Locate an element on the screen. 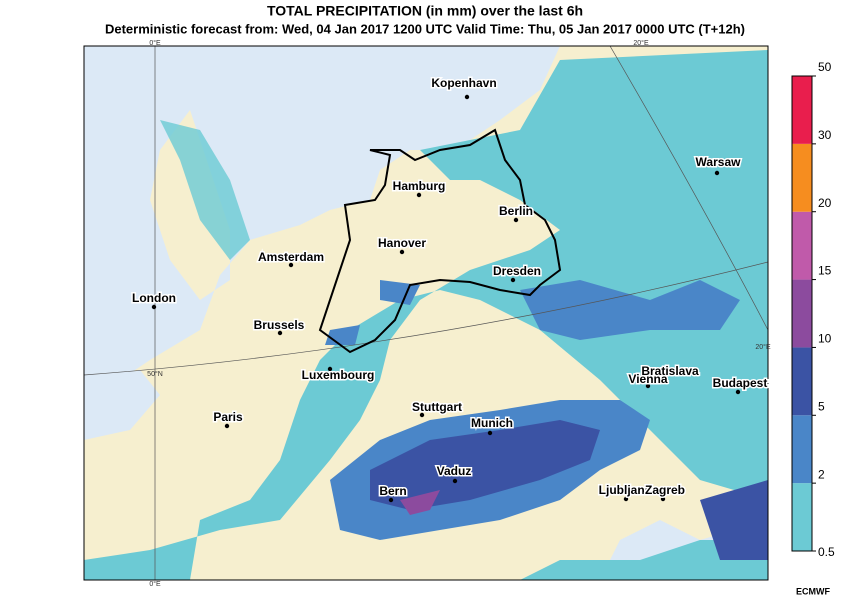 This screenshot has width=850, height=605. city-label: Luxembourg is located at coordinates (338, 375).